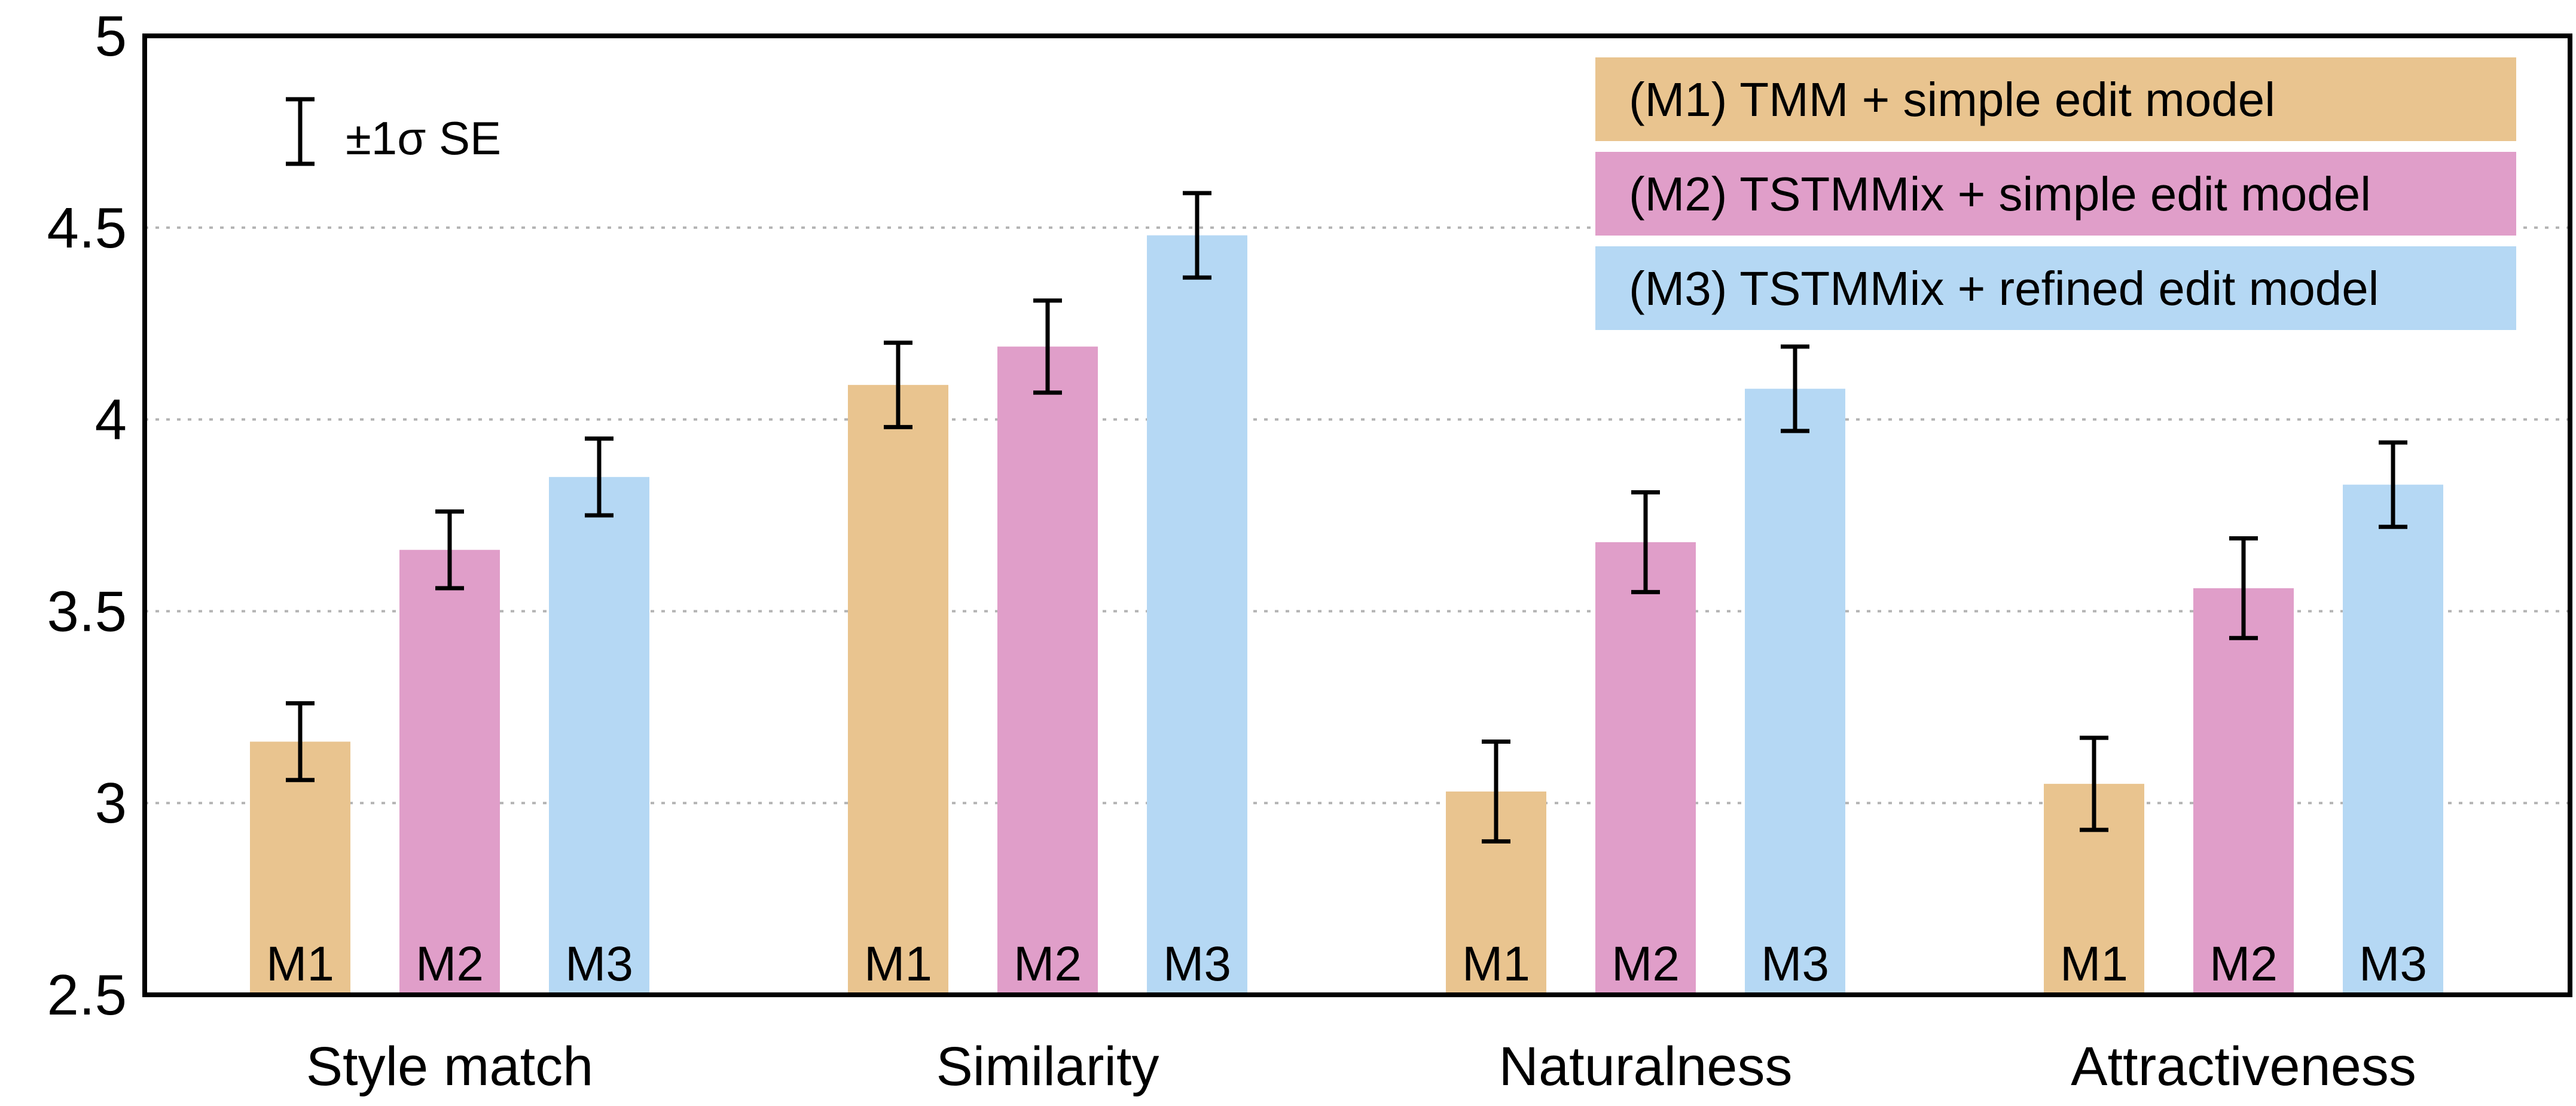 Image resolution: width=2576 pixels, height=1106 pixels. What do you see at coordinates (1346, 964) in the screenshot?
I see `bar-labels: M1 M1 M1 M1 M2 M2 M2 M2 M3 M3 M3 M3` at bounding box center [1346, 964].